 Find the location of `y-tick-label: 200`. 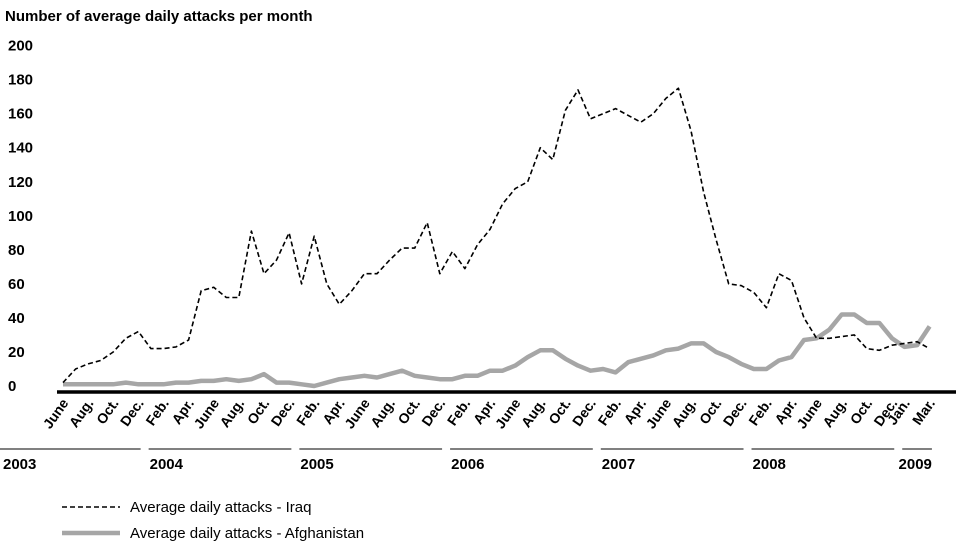

y-tick-label: 200 is located at coordinates (20, 46).